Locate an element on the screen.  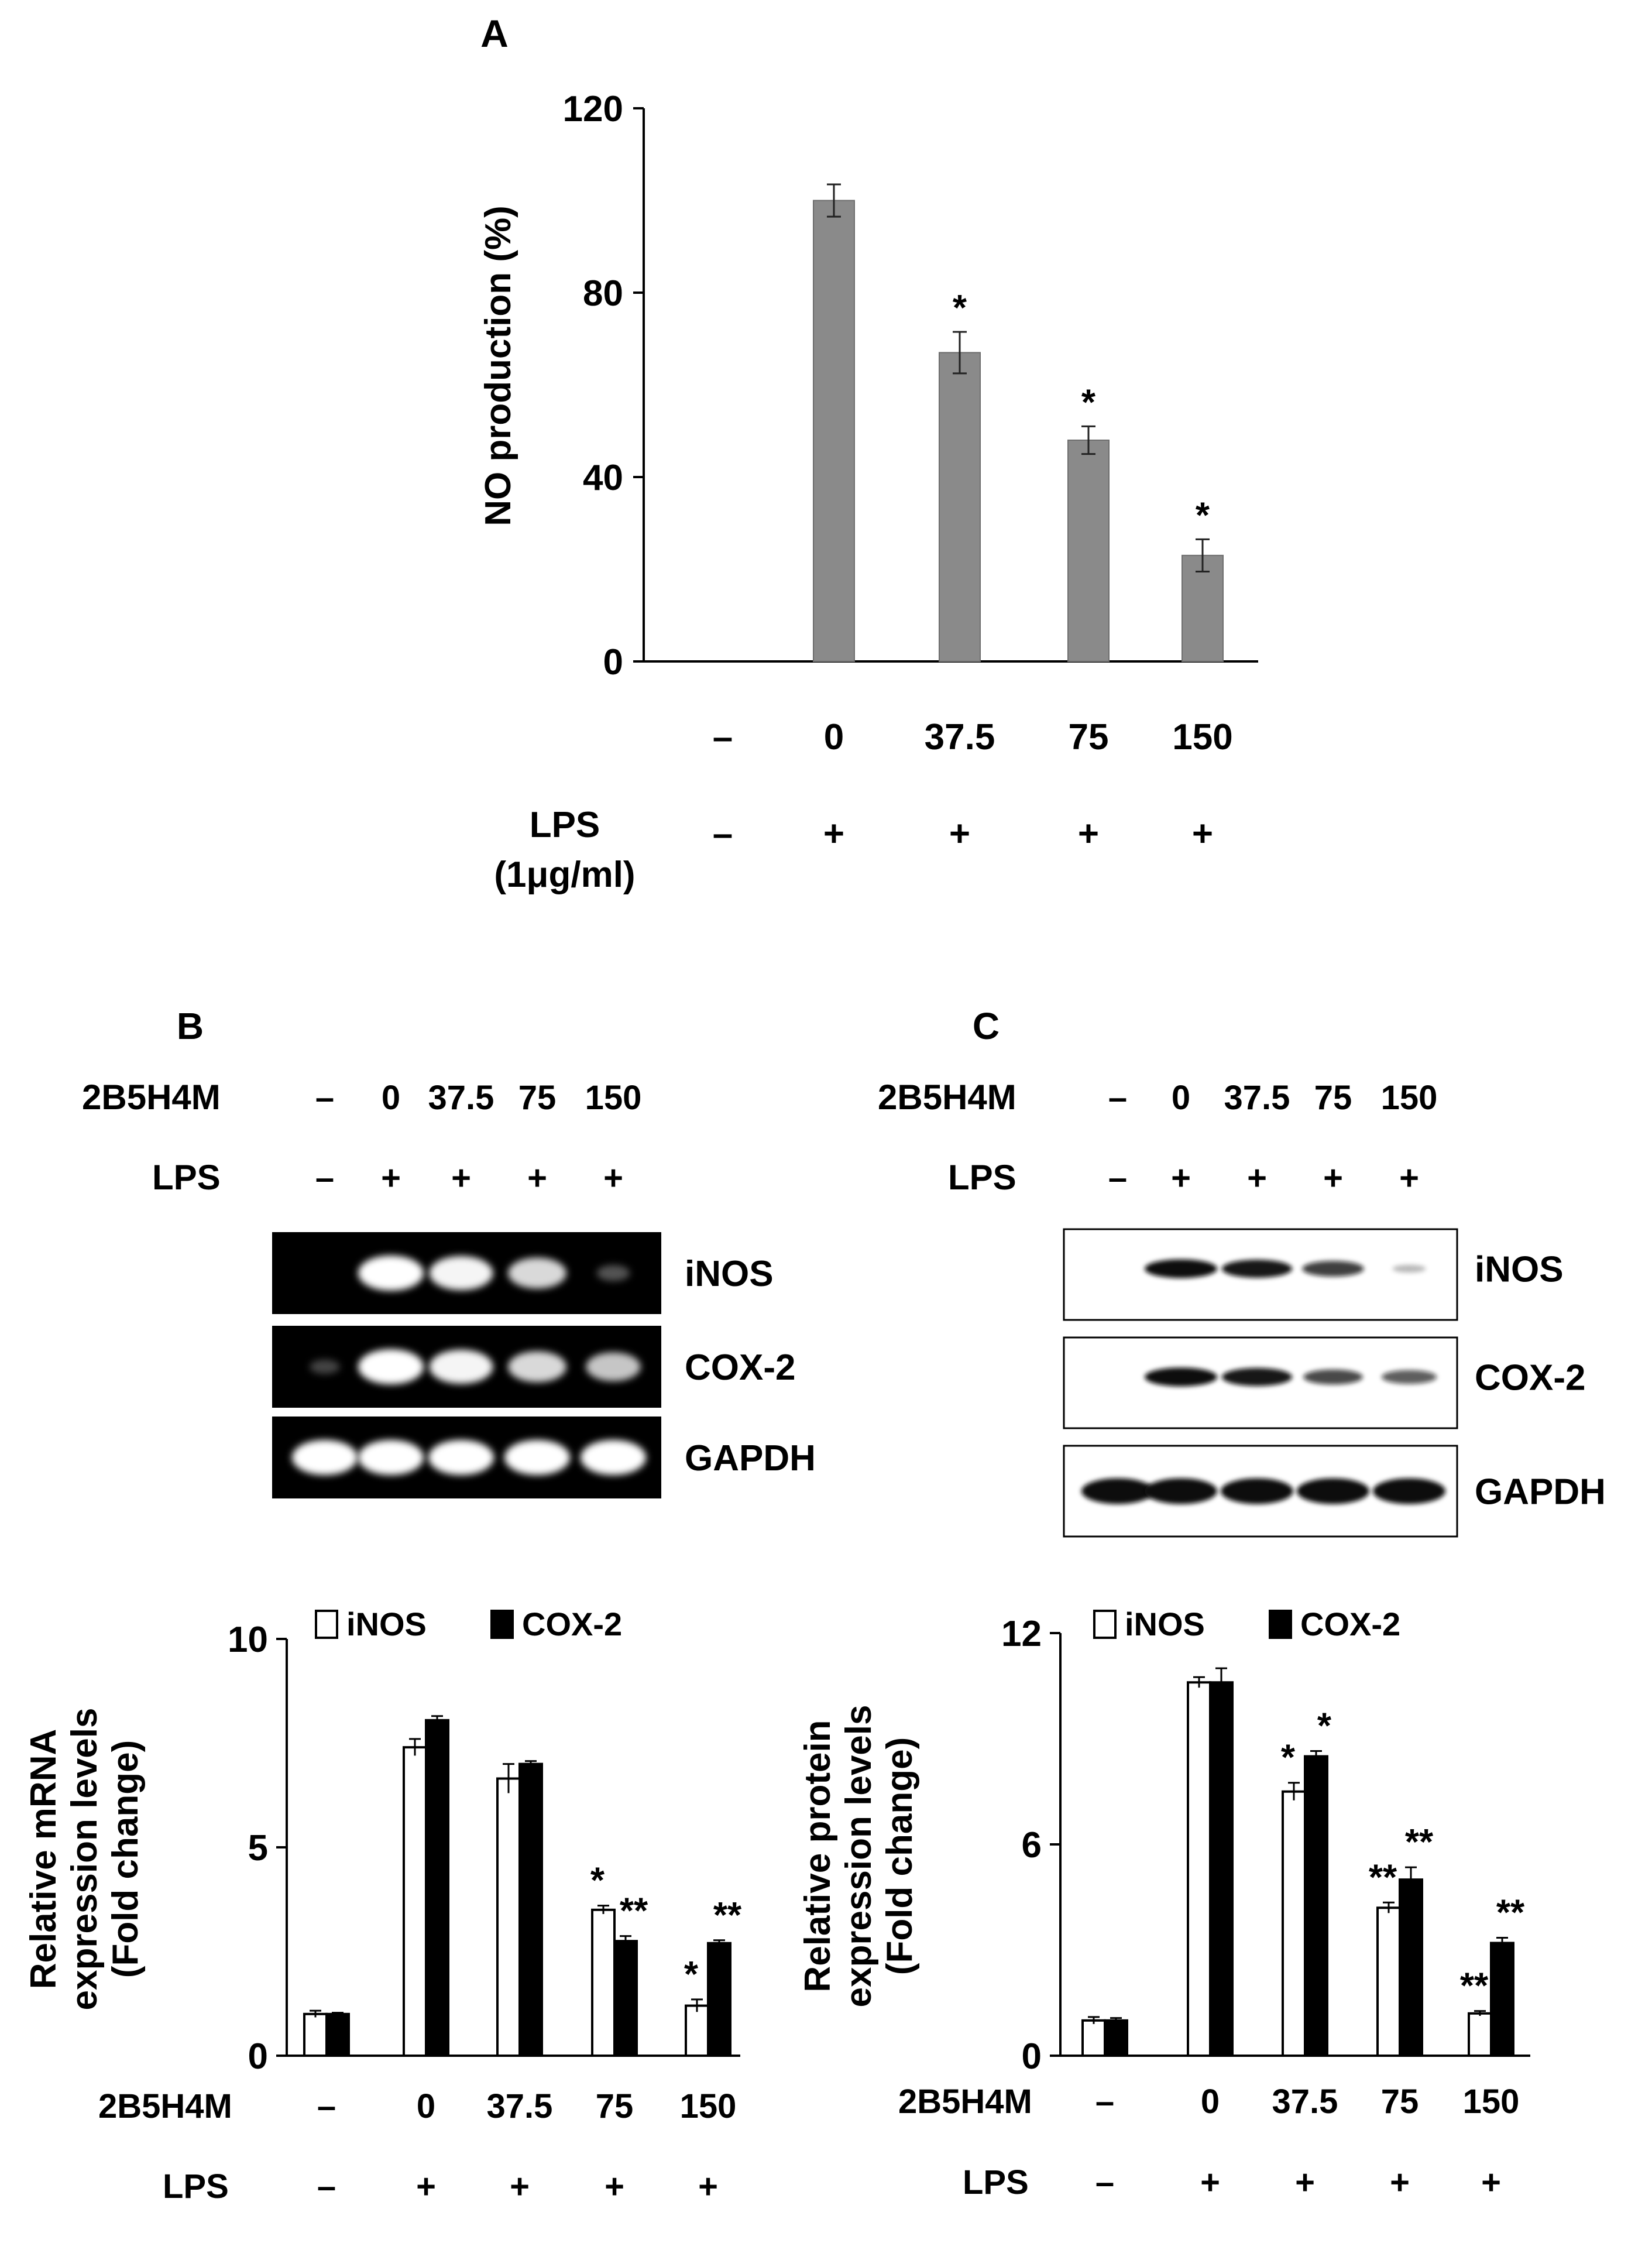
blot-row-label: GAPDH is located at coordinates (1540, 1492).